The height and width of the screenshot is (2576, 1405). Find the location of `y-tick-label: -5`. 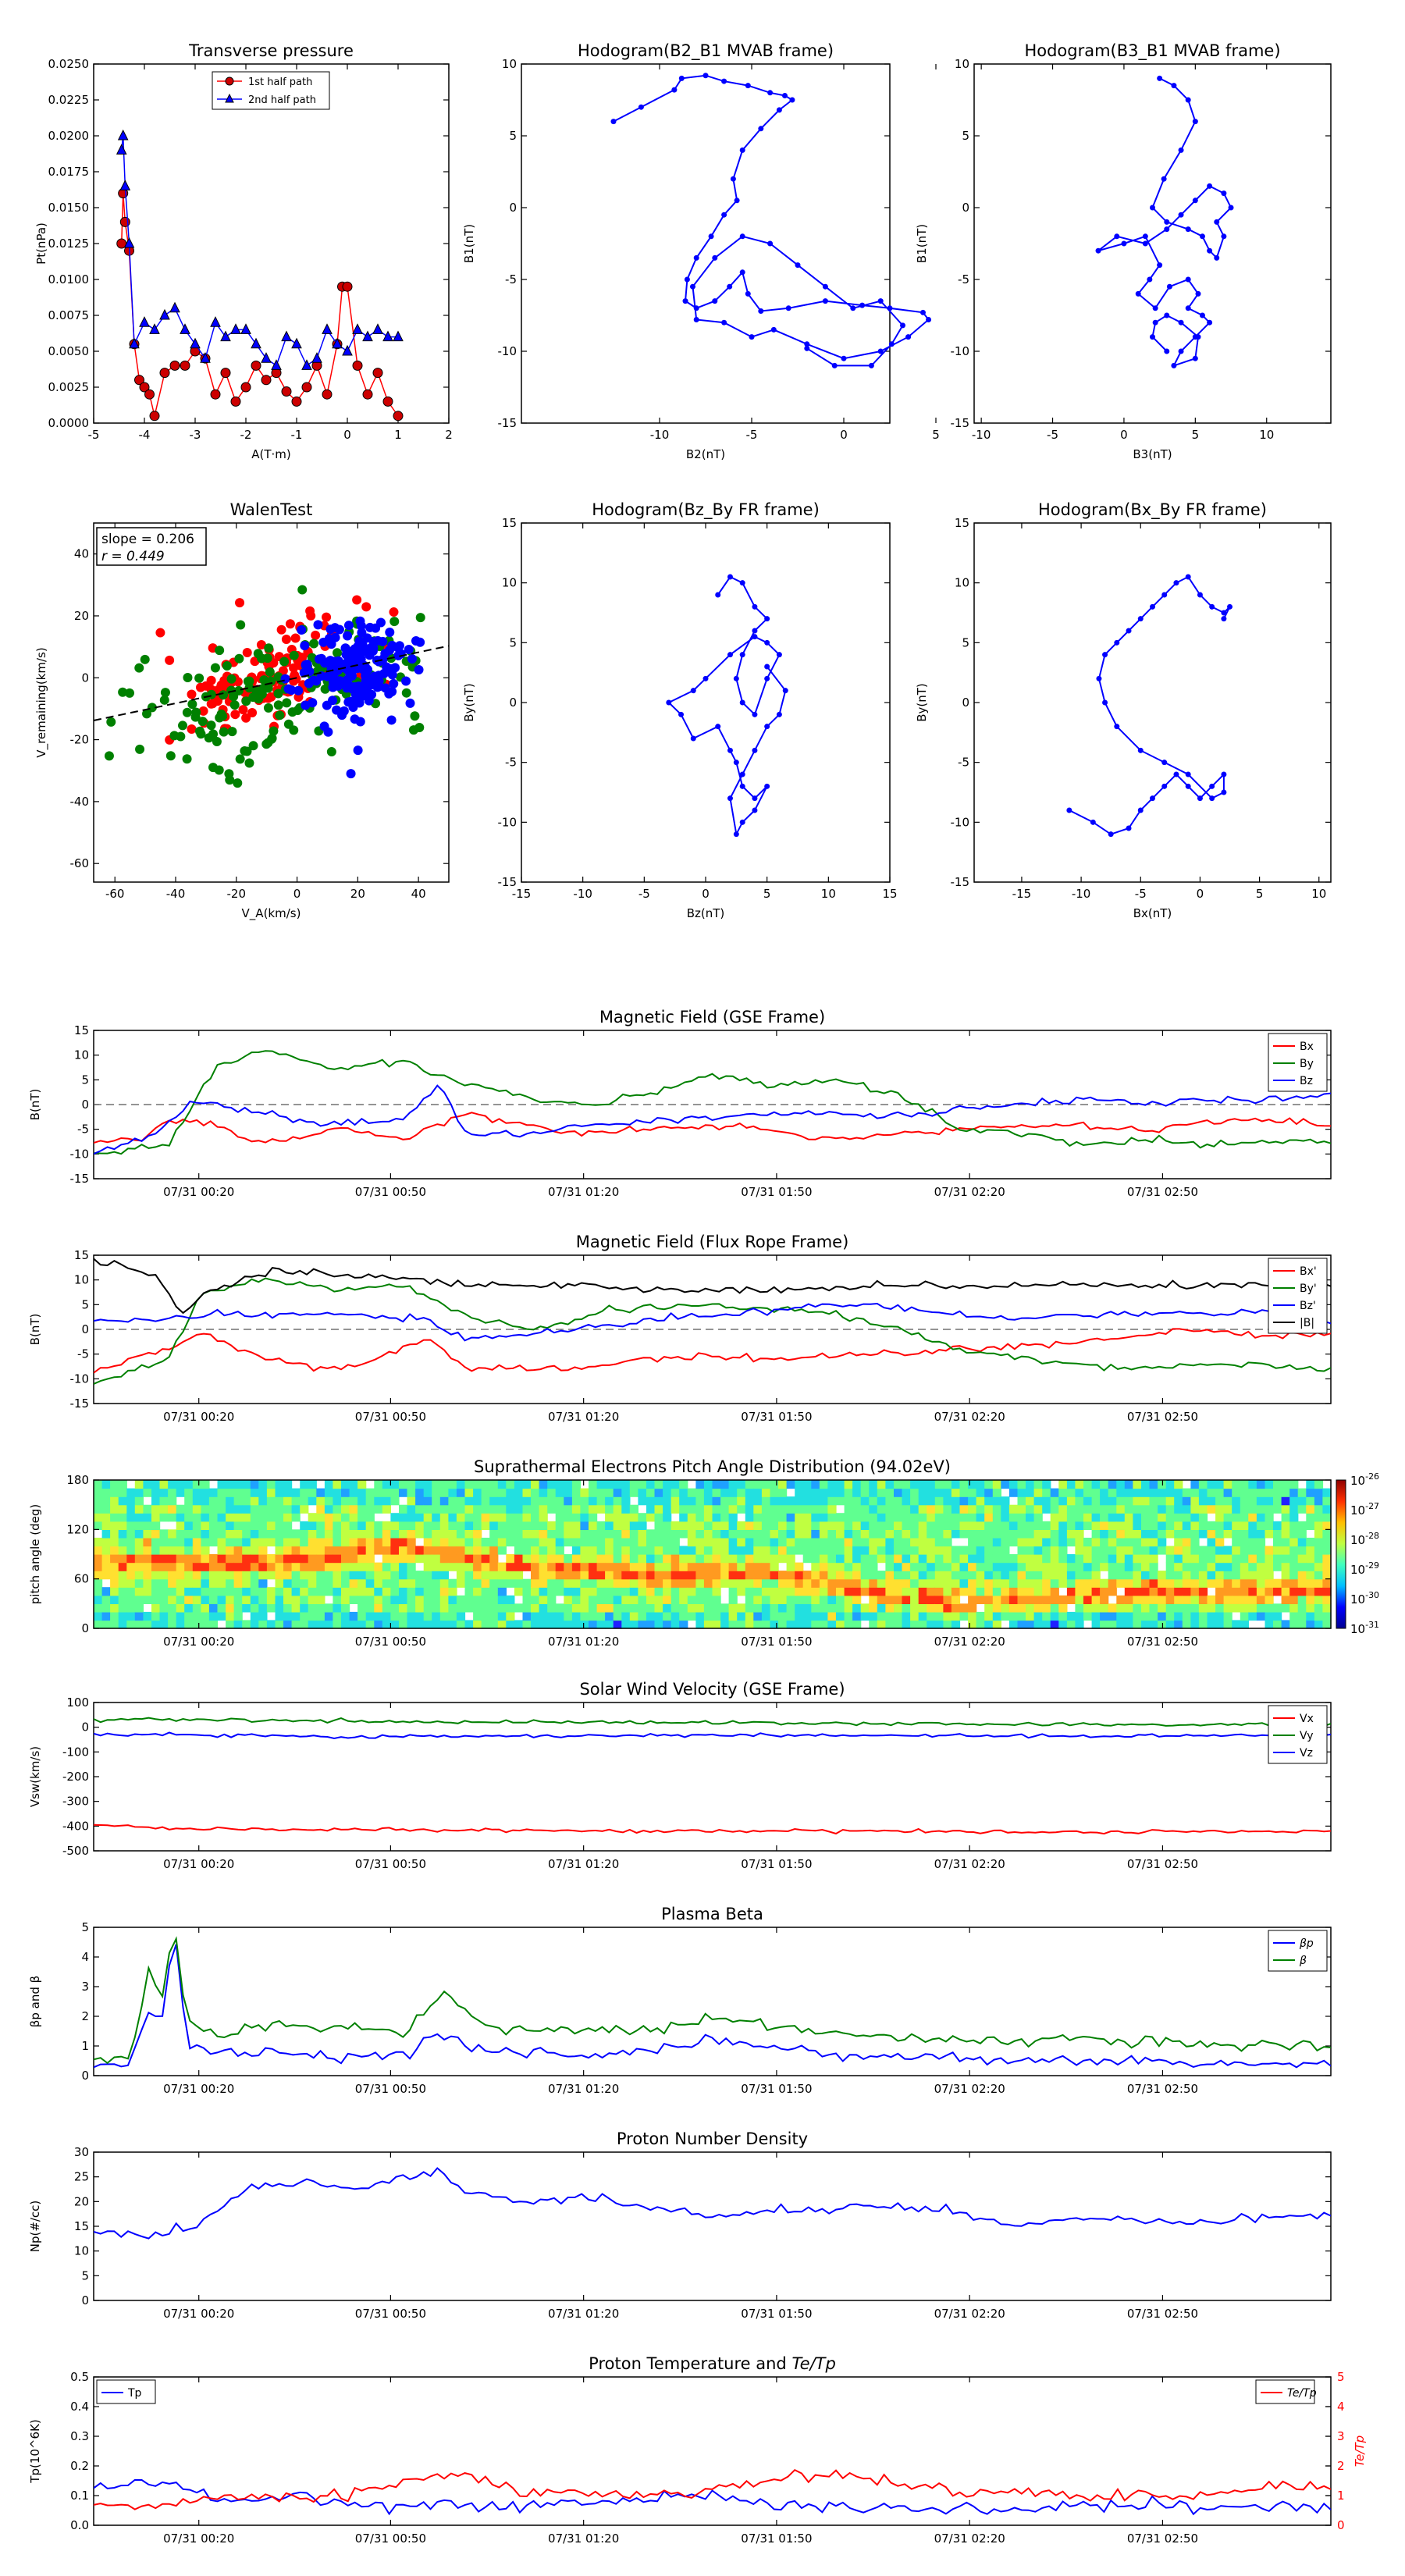

y-tick-label: -5 is located at coordinates (963, 279).